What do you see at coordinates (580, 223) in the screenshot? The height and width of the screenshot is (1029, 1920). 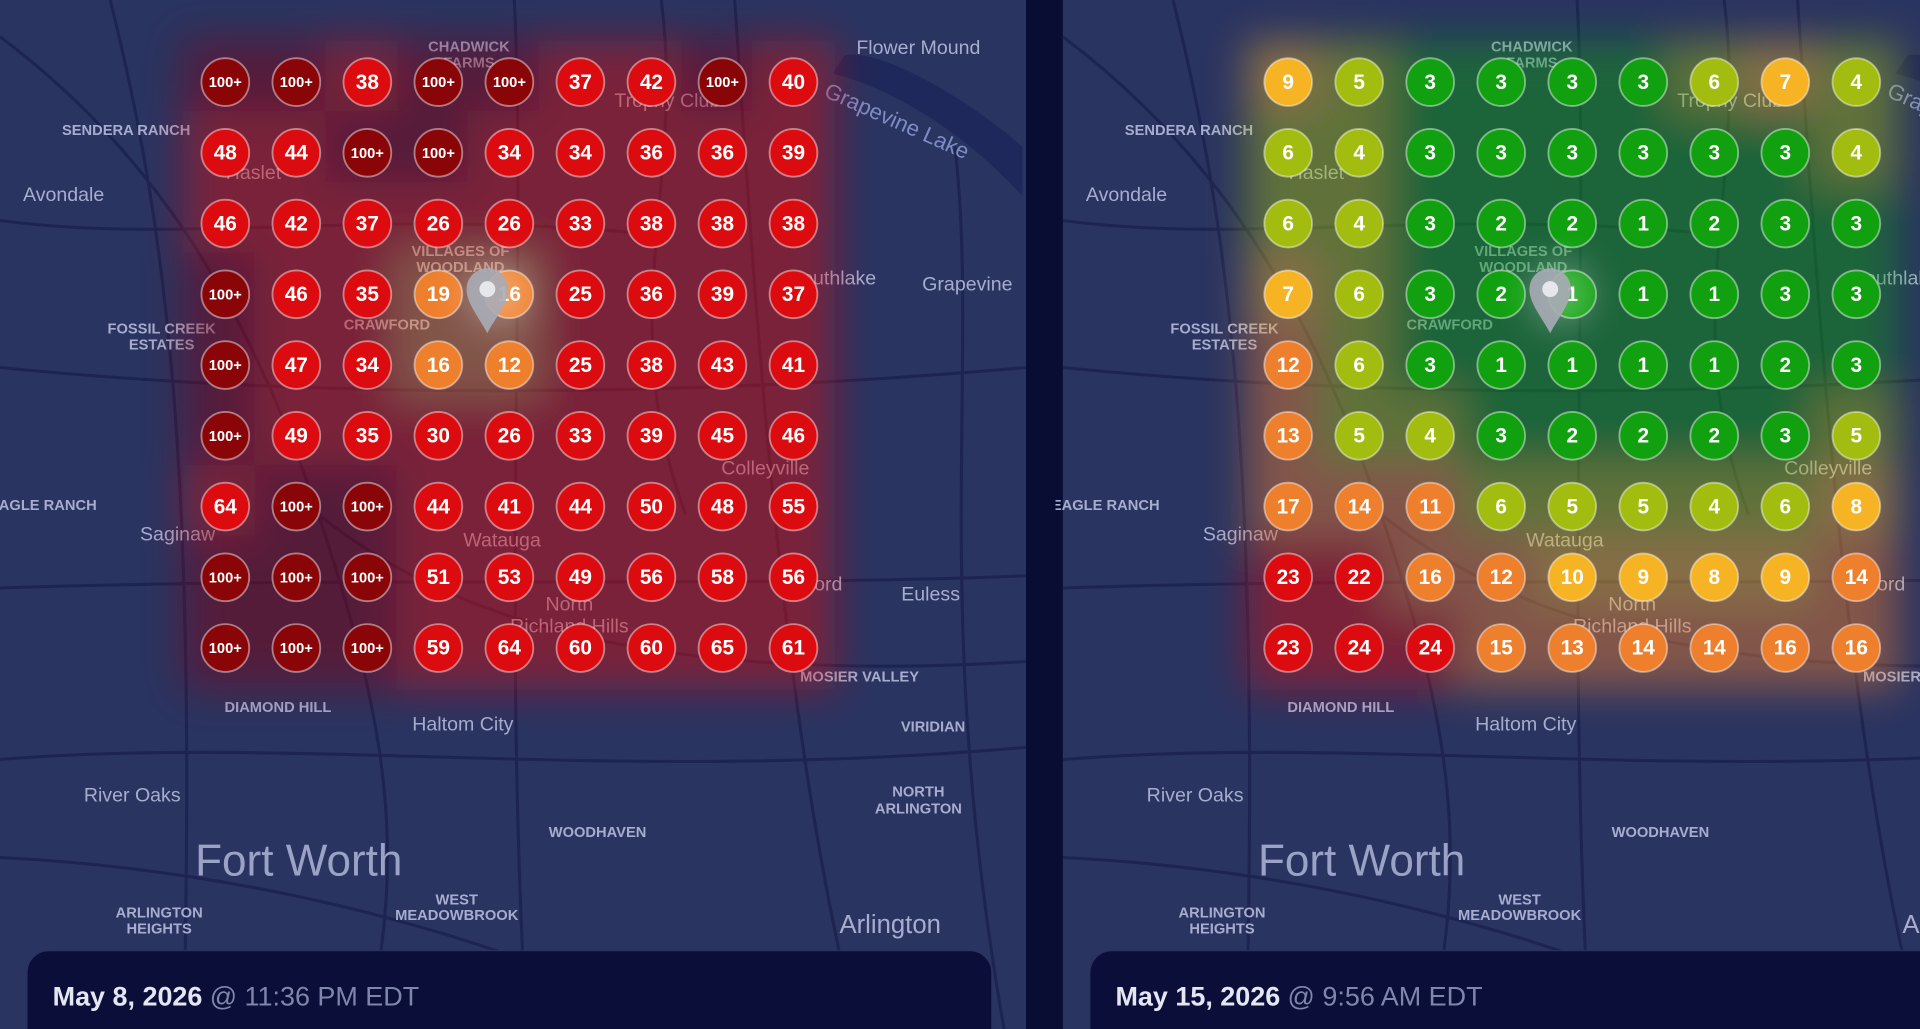 I see `rank-value: 33` at bounding box center [580, 223].